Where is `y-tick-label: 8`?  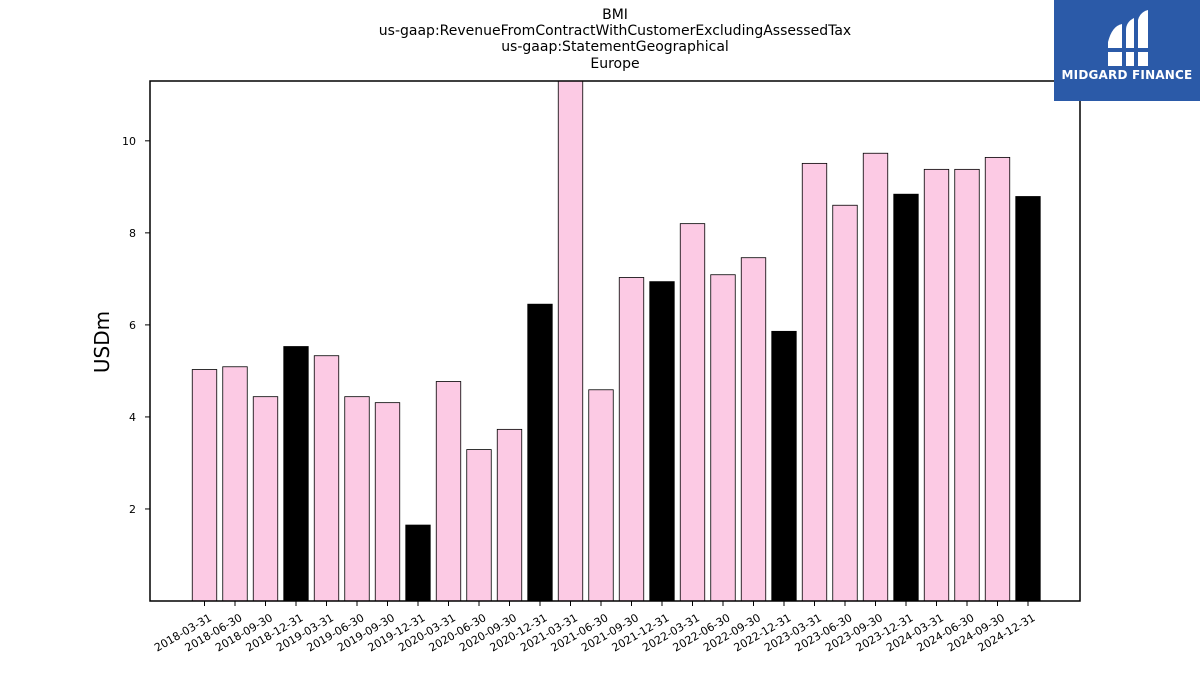 y-tick-label: 8 is located at coordinates (132, 233).